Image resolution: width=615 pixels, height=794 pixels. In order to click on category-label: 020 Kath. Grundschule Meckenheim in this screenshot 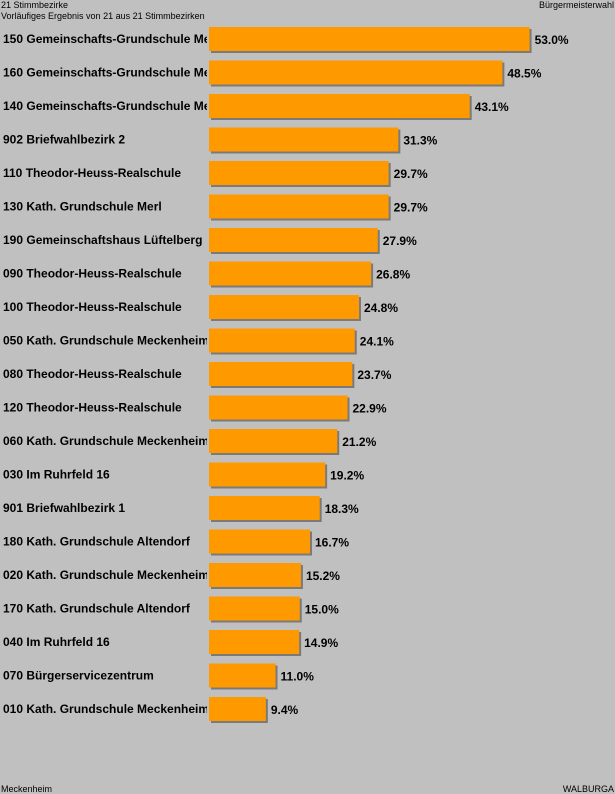, I will do `click(106, 575)`.